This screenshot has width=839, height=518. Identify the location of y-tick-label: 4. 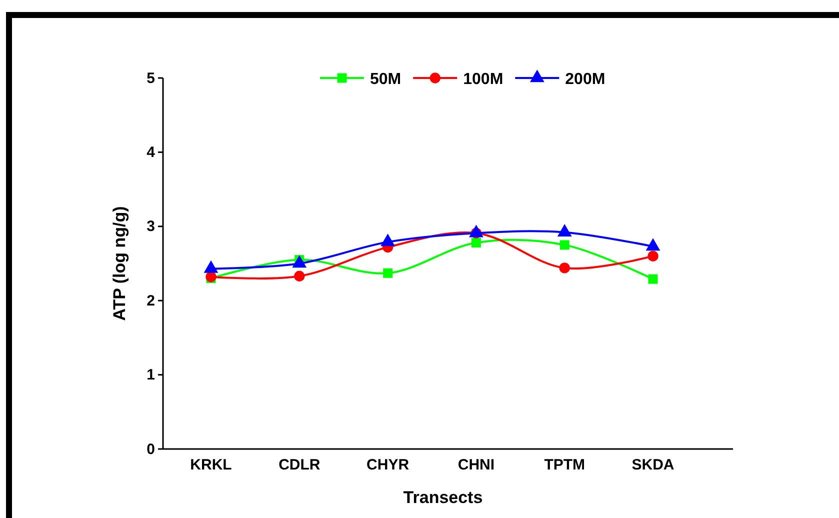
(151, 152).